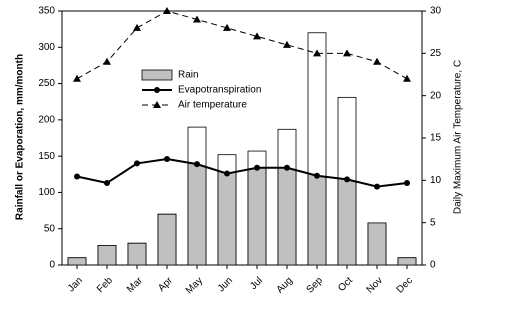 The width and height of the screenshot is (512, 311). I want to click on x-tick-label: Nov, so click(375, 285).